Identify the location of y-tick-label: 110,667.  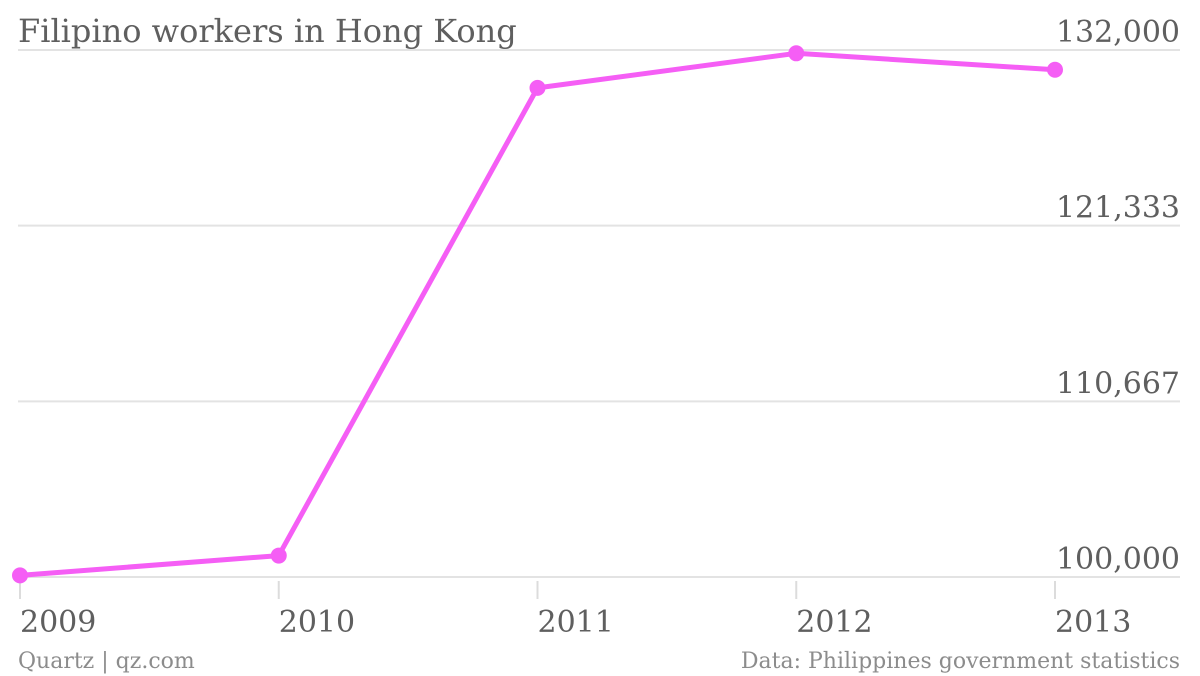
(1118, 383).